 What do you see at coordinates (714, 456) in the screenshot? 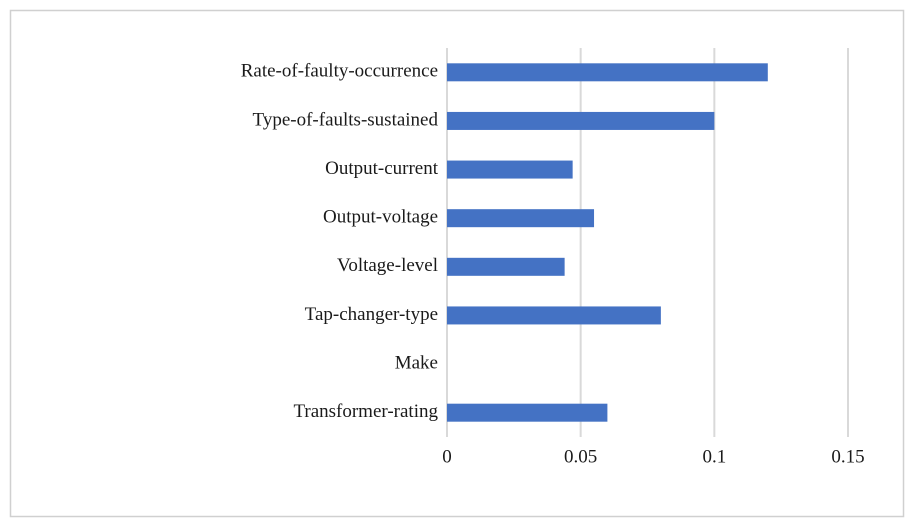
I see `x-tick-label: 0.1` at bounding box center [714, 456].